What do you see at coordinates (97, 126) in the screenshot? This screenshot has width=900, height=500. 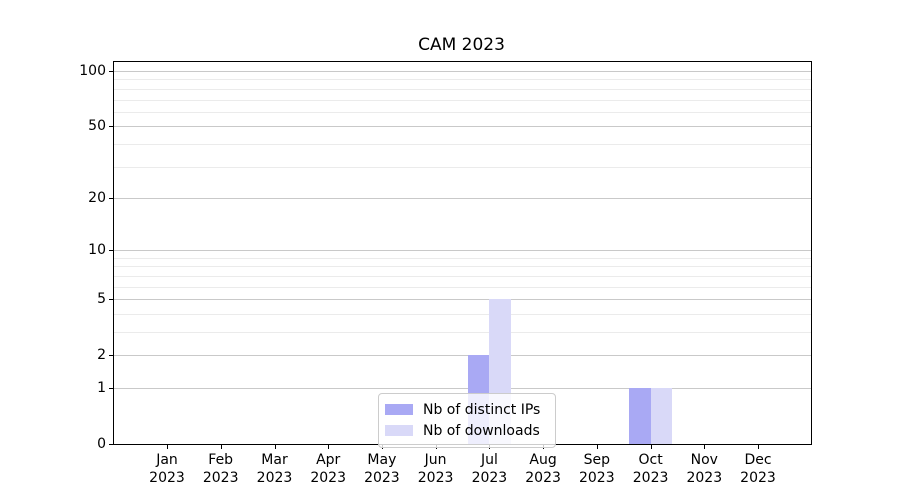 I see `y-tick-label: 50` at bounding box center [97, 126].